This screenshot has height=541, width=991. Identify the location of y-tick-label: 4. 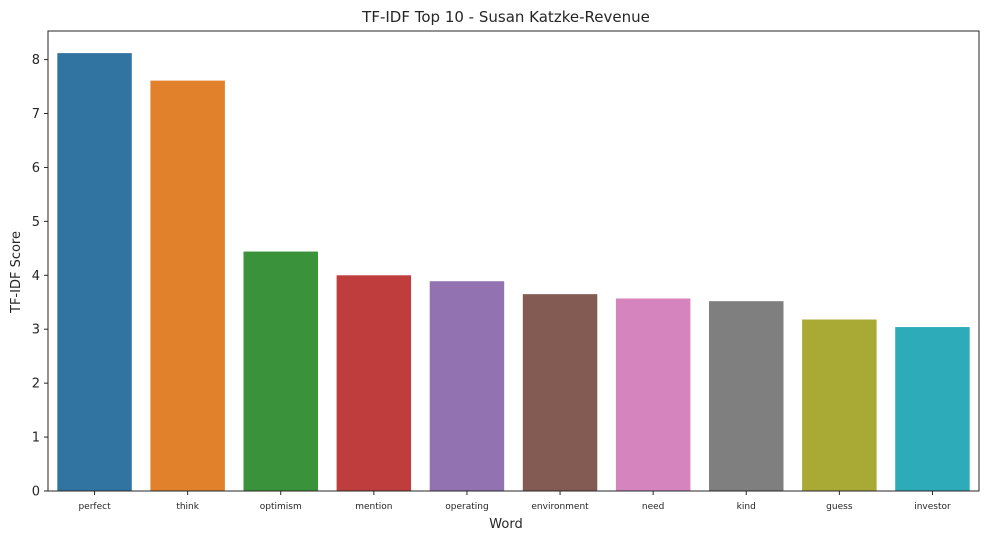
(36, 276).